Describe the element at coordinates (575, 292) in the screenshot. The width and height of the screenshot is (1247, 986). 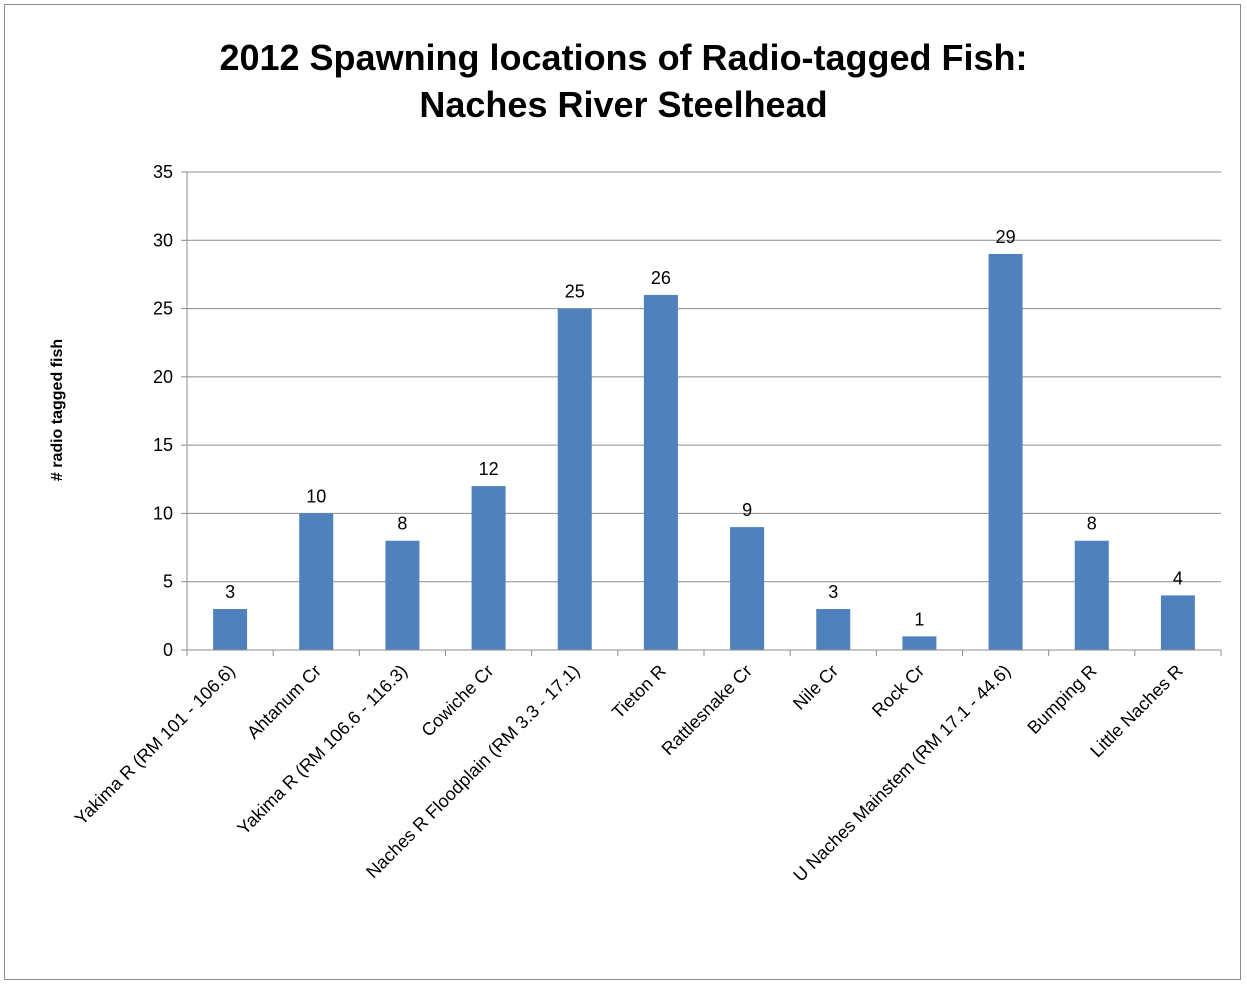
I see `data-label: 25` at that location.